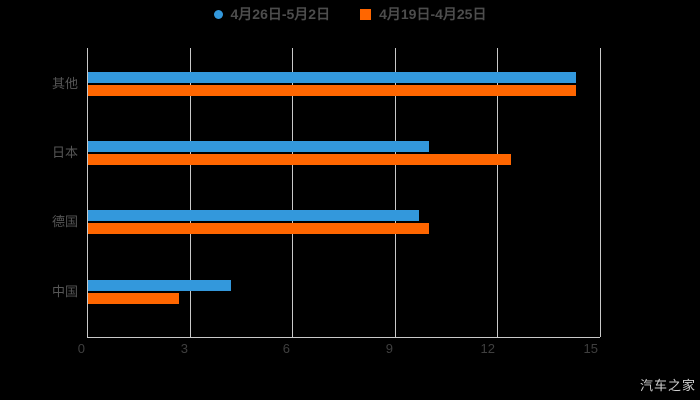 The height and width of the screenshot is (400, 700). What do you see at coordinates (350, 14) in the screenshot?
I see `chart-legend: 4月26日-5月2日 4月19日-4月25日` at bounding box center [350, 14].